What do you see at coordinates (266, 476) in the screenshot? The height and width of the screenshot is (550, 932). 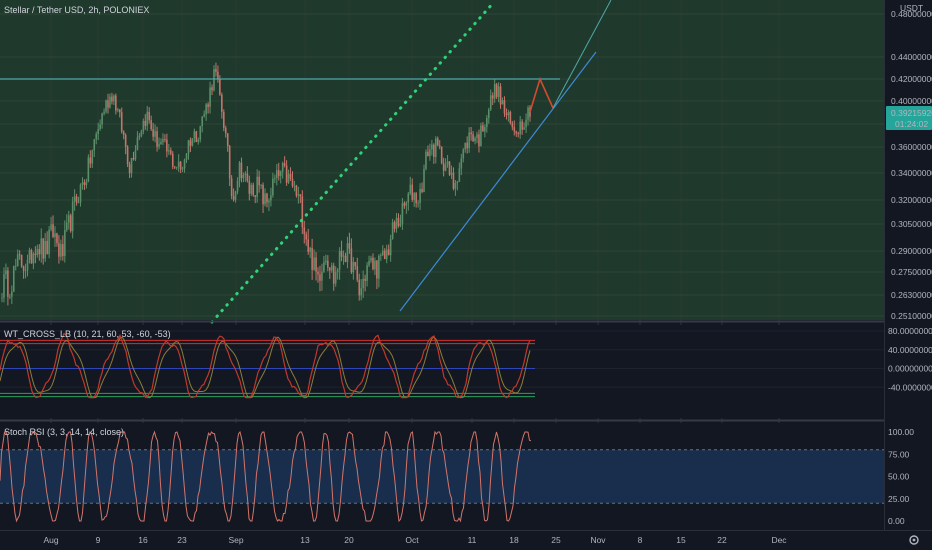 I see `rsi-line` at bounding box center [266, 476].